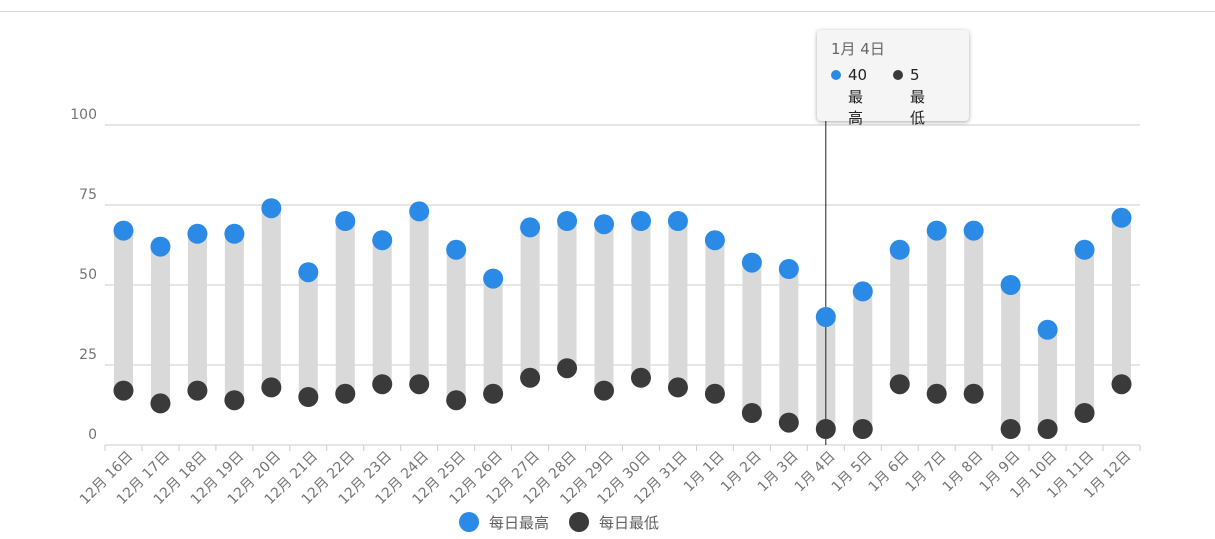  Describe the element at coordinates (88, 355) in the screenshot. I see `y-tick-label: 25` at that location.